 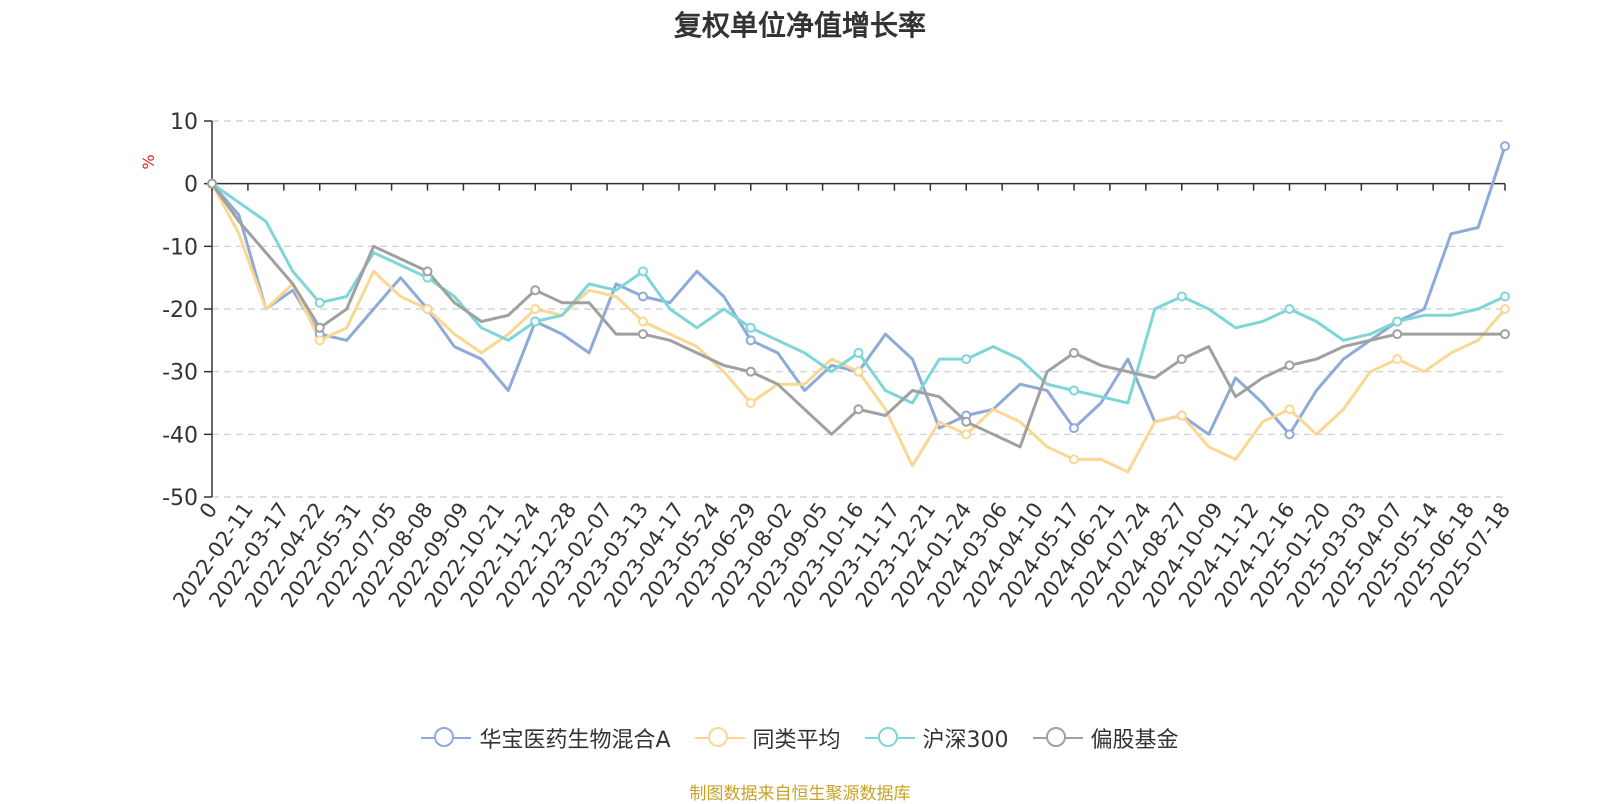 I want to click on y-tick-label: -50, so click(x=180, y=498).